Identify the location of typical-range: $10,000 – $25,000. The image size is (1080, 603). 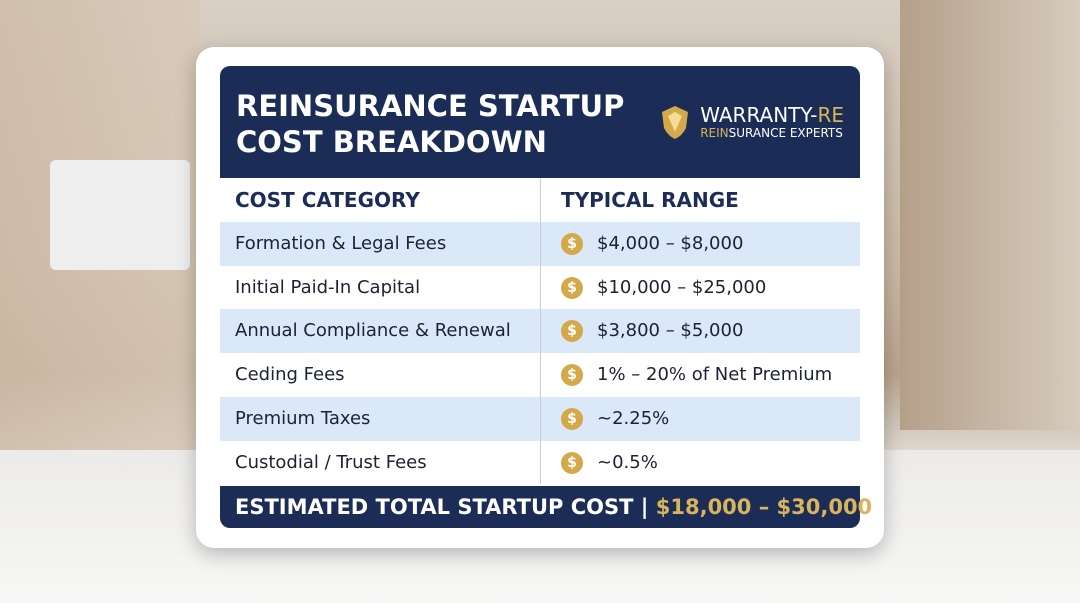
(682, 287).